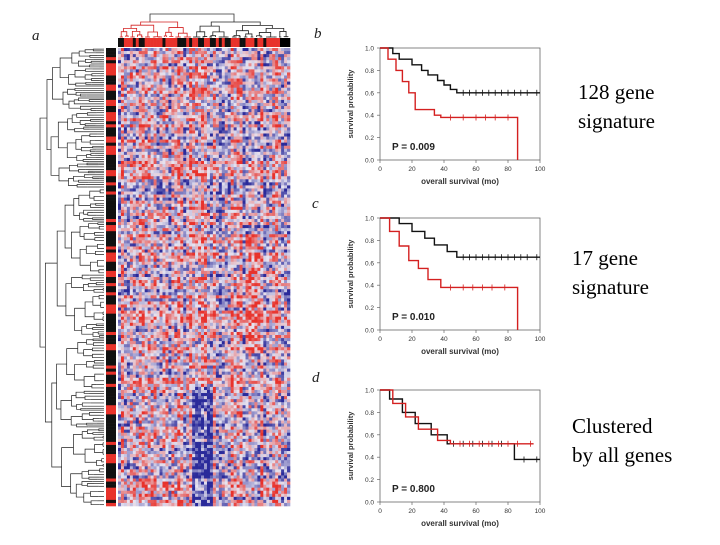 This screenshot has height=545, width=720. I want to click on p-value-label: P = 0.009, so click(413, 147).